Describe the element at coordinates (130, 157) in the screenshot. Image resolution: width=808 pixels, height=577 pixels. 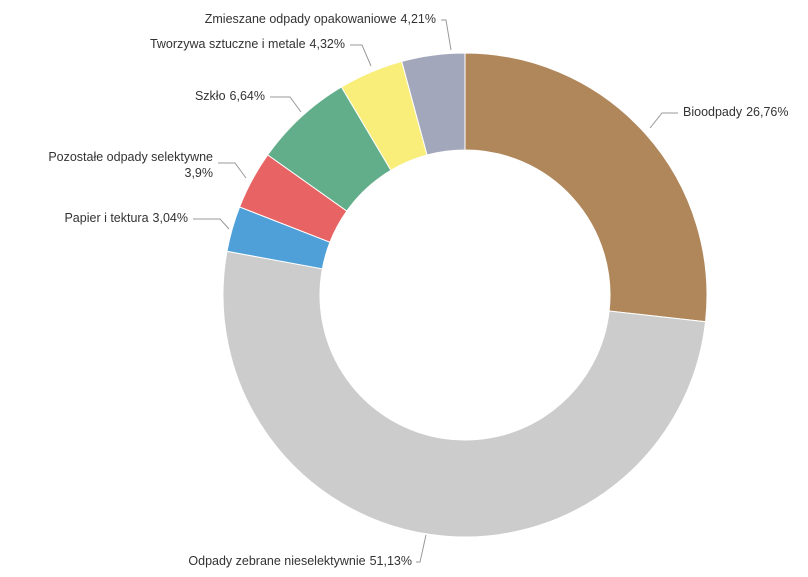
I see `slice-label-name: Pozostałe odpady selektywne` at that location.